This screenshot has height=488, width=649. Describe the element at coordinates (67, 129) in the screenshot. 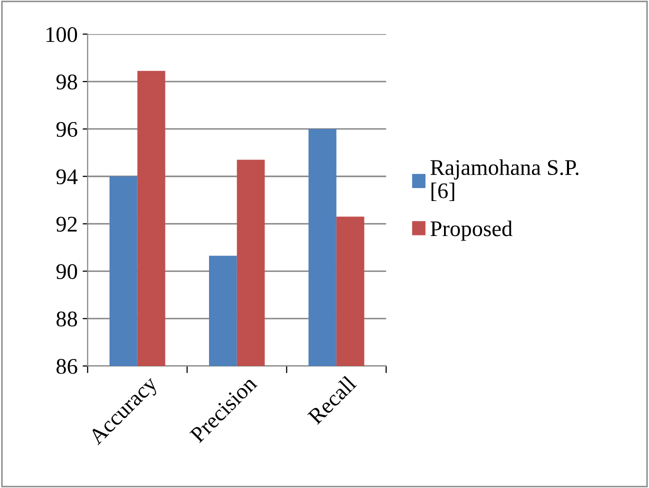

I see `y-tick-label: 96` at that location.